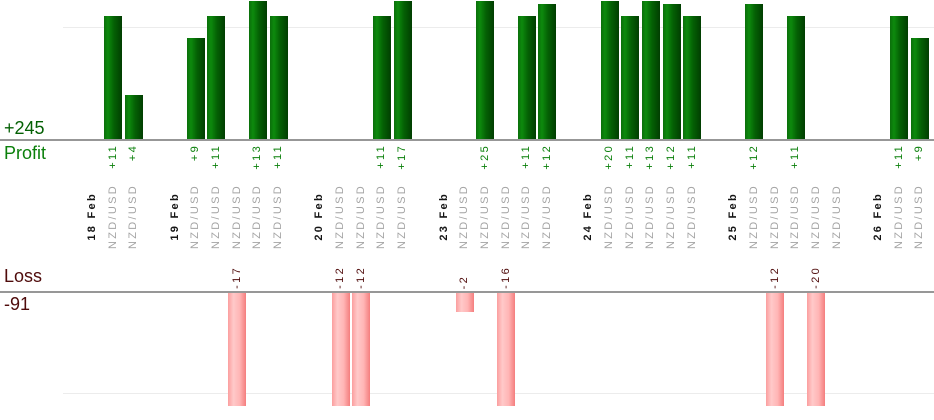  What do you see at coordinates (878, 216) in the screenshot?
I see `date-label: 26 Feb` at bounding box center [878, 216].